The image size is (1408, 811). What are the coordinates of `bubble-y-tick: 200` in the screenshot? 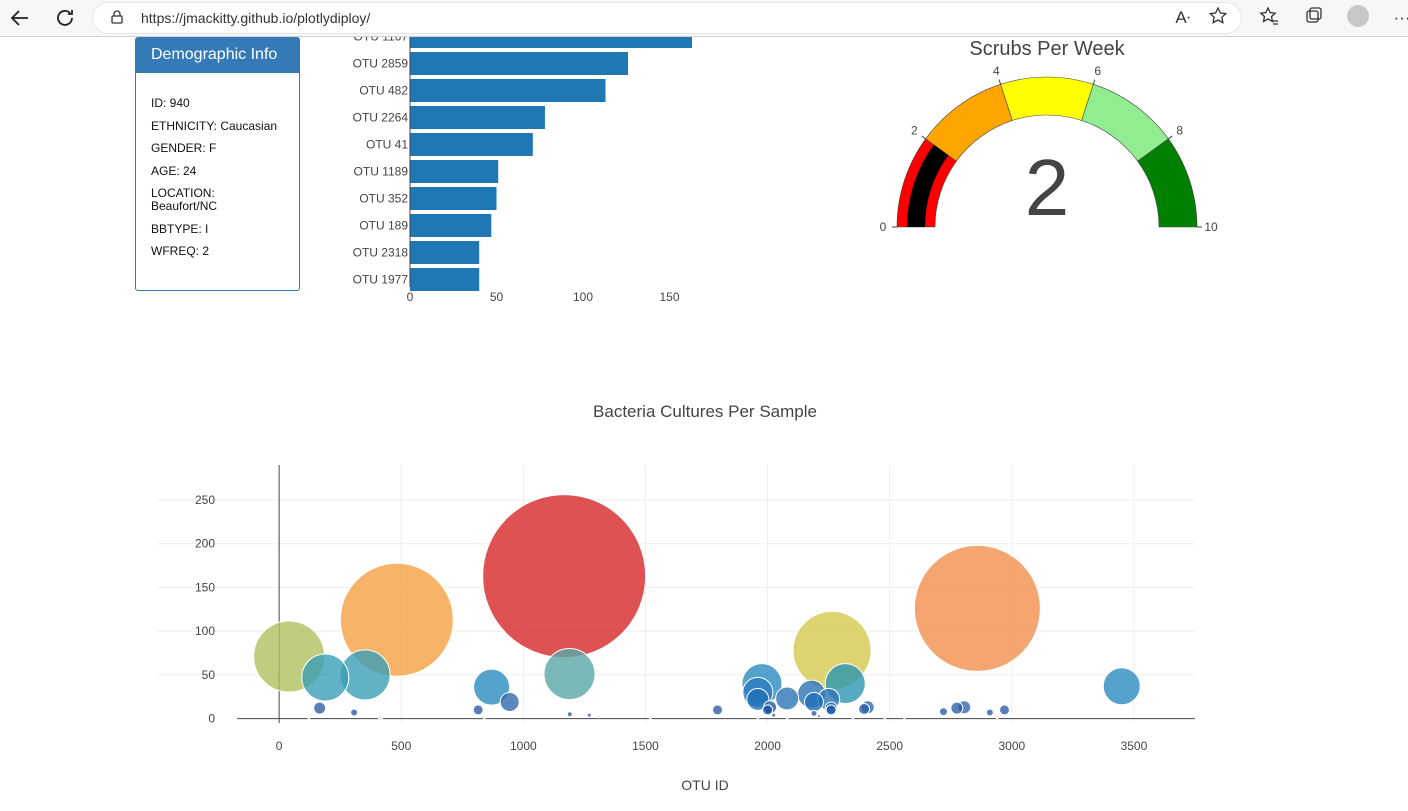 It's located at (205, 544).